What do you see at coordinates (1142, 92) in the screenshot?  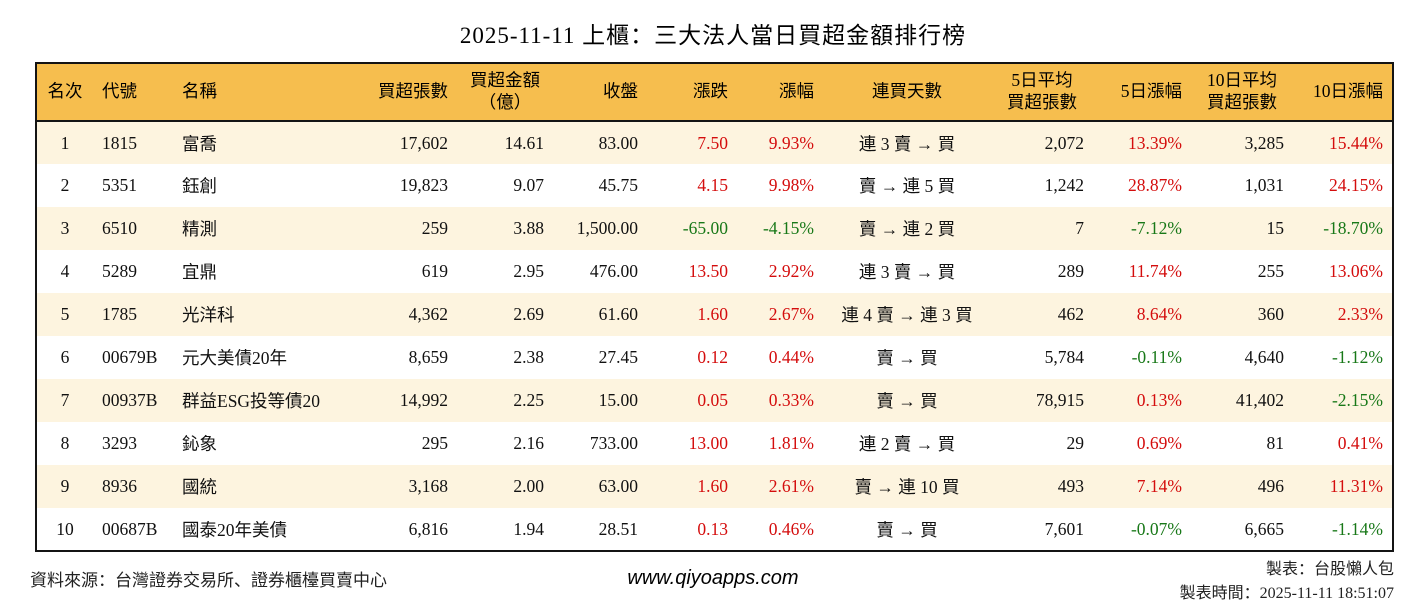 I see `column-header-change5-pct: 5日漲幅` at bounding box center [1142, 92].